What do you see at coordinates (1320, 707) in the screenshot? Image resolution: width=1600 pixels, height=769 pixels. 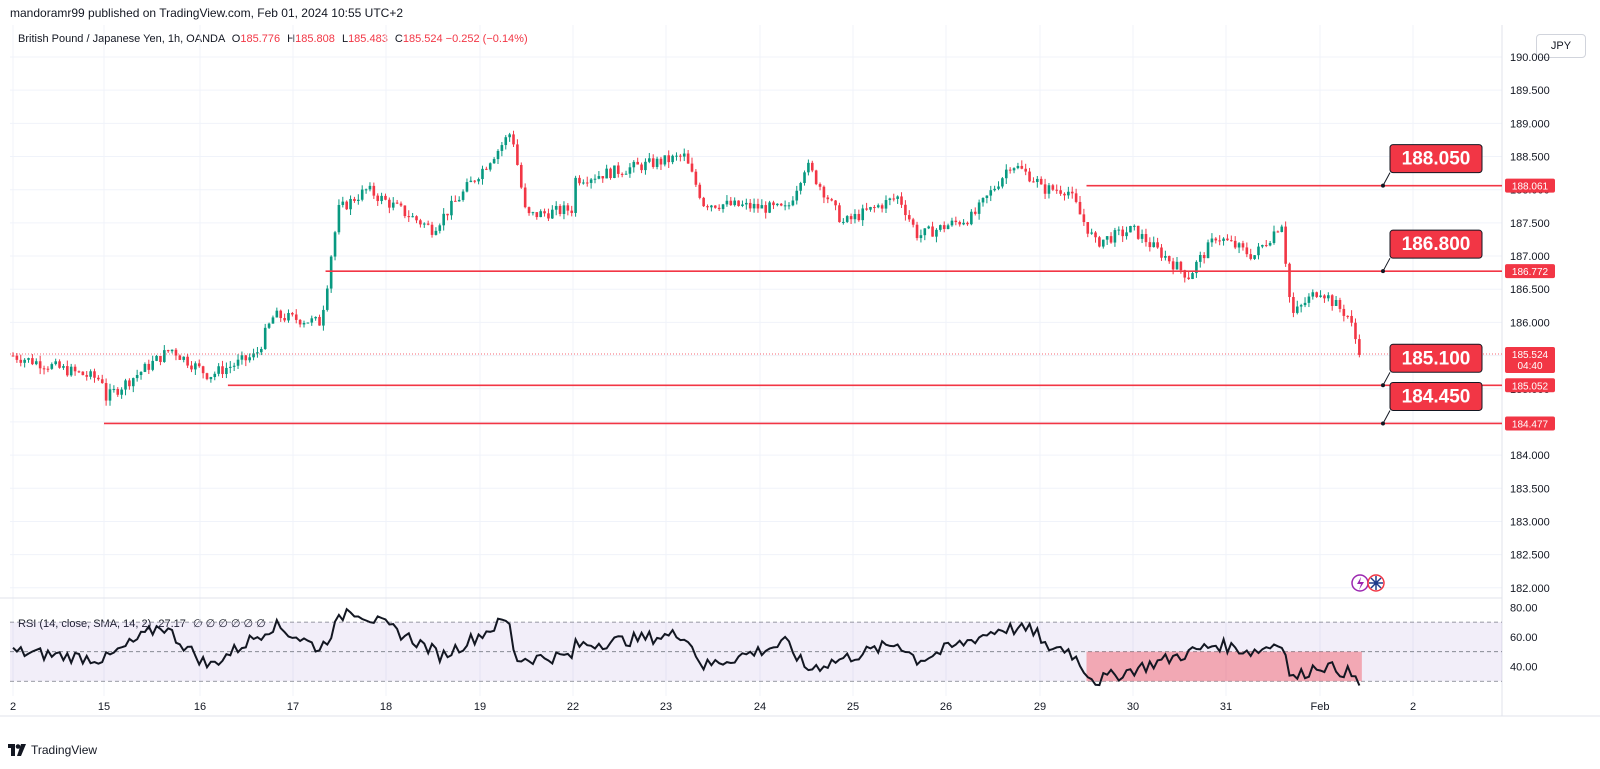 I see `time-tick-label: Feb` at bounding box center [1320, 707].